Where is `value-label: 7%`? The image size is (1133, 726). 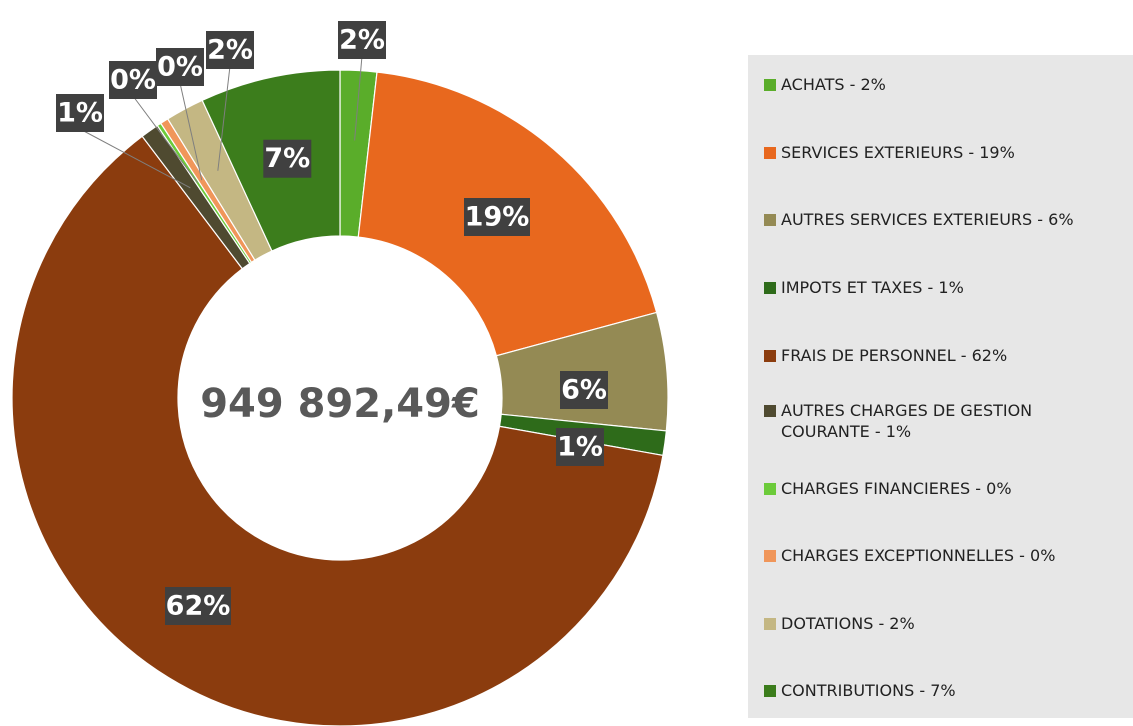
value-label: 7% is located at coordinates (287, 158).